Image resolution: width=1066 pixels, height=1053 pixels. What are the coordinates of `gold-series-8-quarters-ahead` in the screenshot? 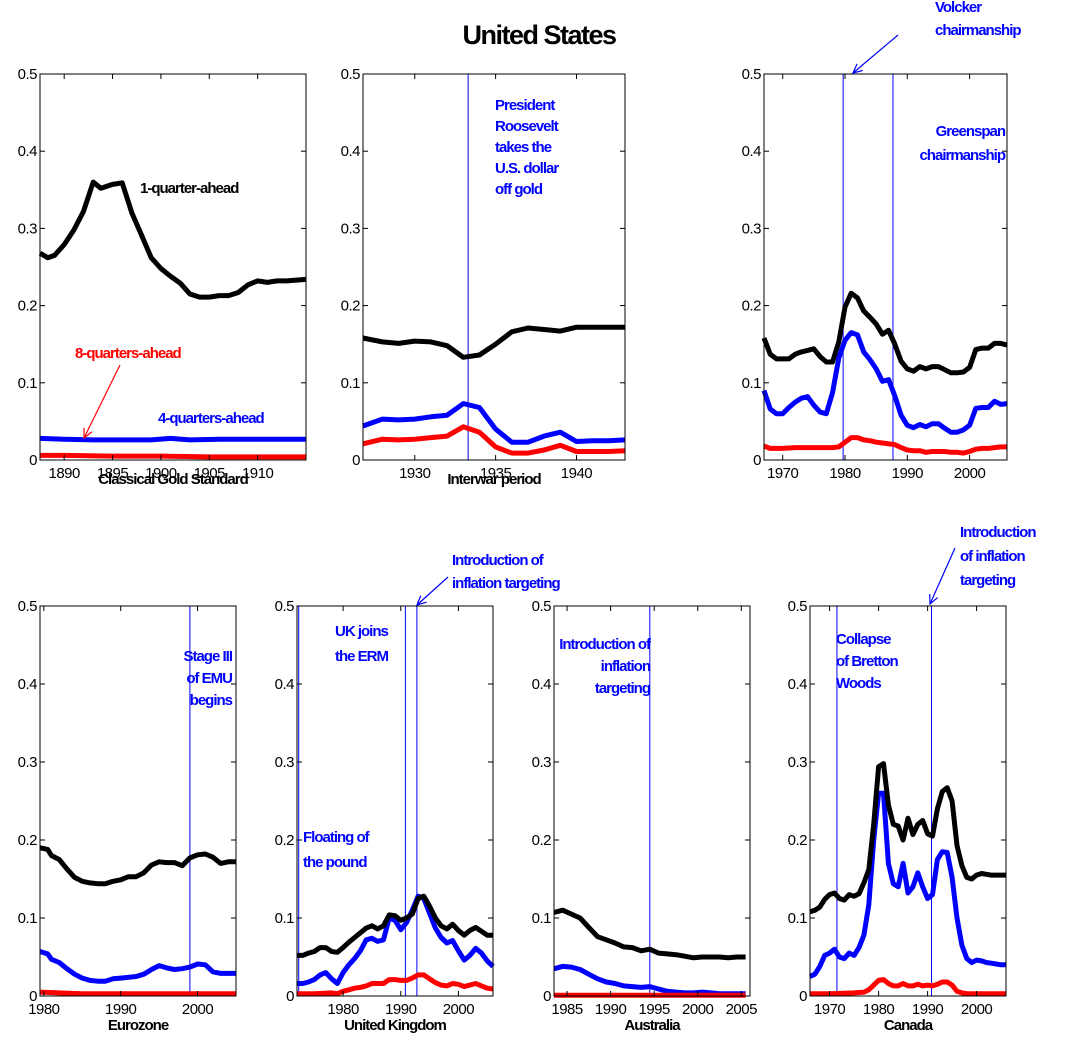 It's located at (173, 456).